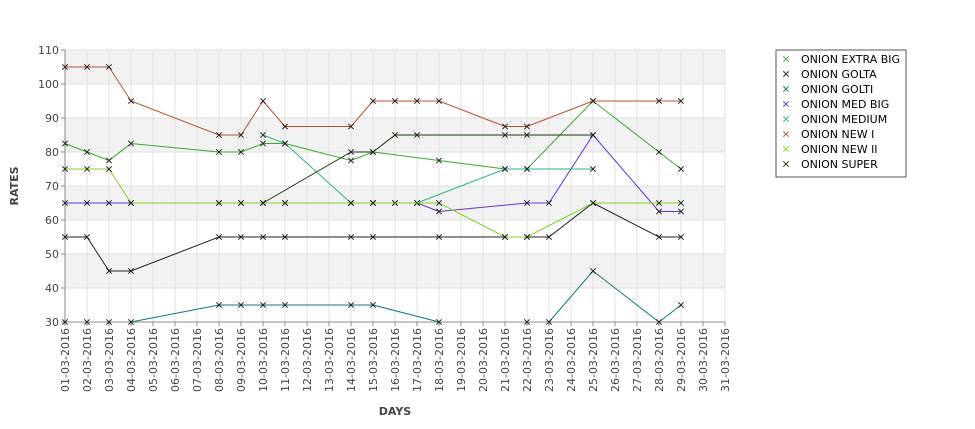 This screenshot has height=429, width=975. I want to click on x-tick-label: 25-03-2016, so click(593, 360).